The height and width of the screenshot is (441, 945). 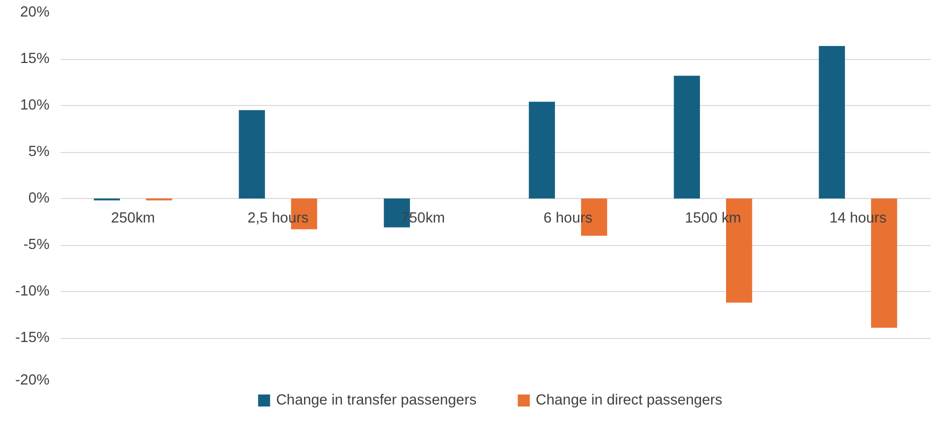 I want to click on x-tick-label: 250km, so click(x=133, y=218).